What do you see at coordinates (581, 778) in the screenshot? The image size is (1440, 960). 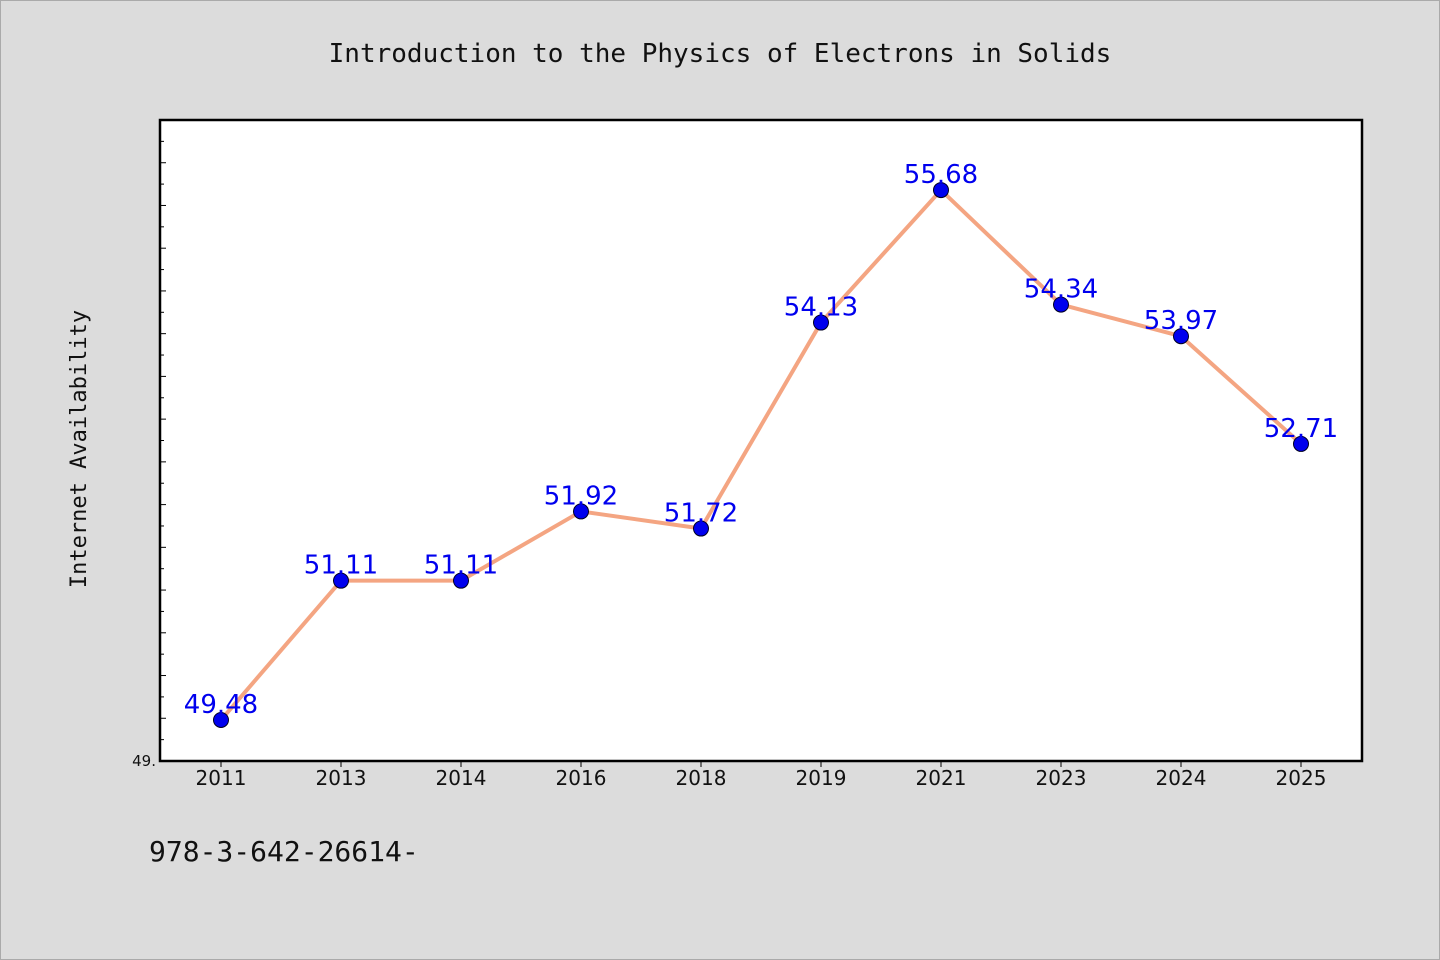 I see `x-tick-label: 2016` at bounding box center [581, 778].